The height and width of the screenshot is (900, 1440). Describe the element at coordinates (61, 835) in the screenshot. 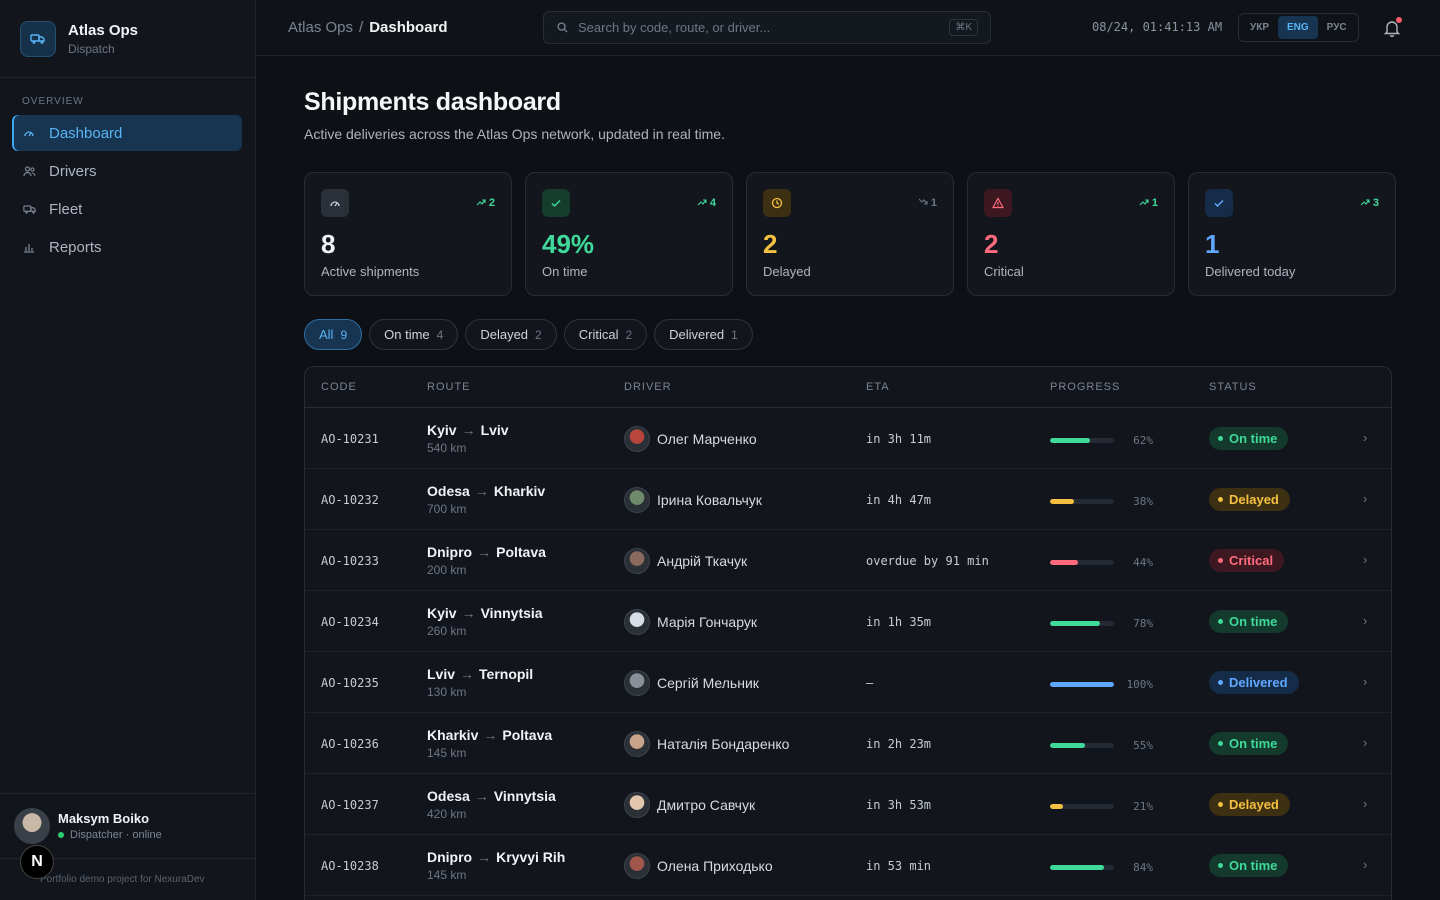

I see `online-dot` at that location.